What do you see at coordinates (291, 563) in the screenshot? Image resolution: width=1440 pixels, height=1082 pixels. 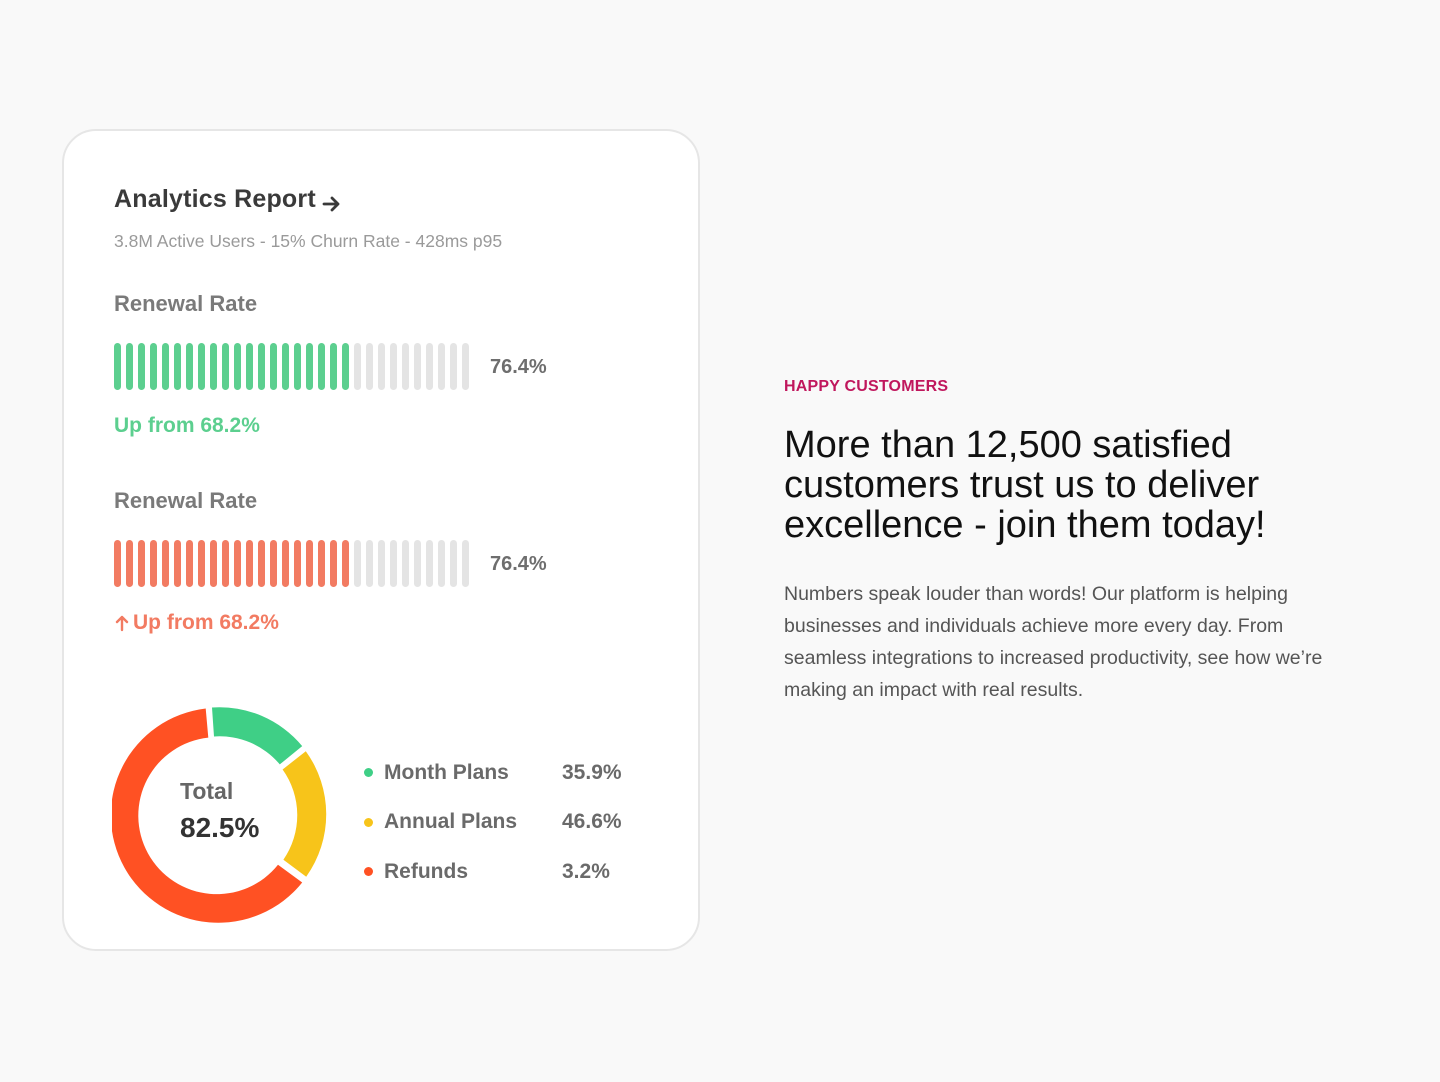 I see `progress-bars-coral` at bounding box center [291, 563].